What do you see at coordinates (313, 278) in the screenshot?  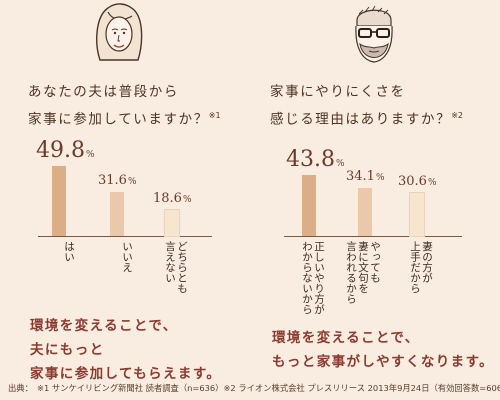 I see `category-label: 正しいやり方が わからないから` at bounding box center [313, 278].